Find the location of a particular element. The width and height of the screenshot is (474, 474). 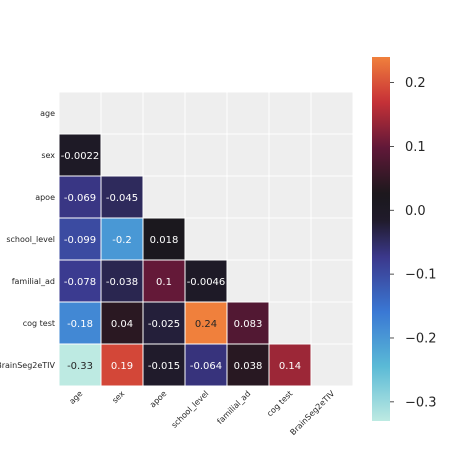

cell-value-label: -0.045 is located at coordinates (122, 198).